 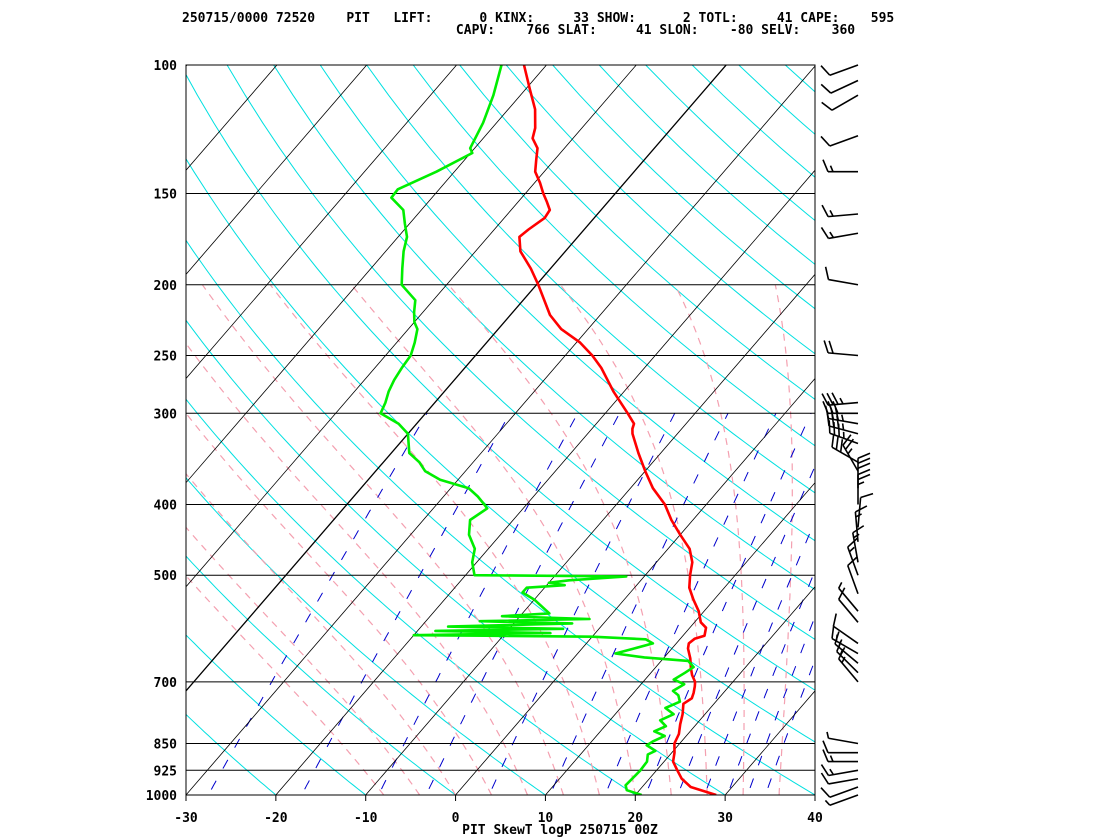 What do you see at coordinates (276, 818) in the screenshot?
I see `temperature-tick-label: -20` at bounding box center [276, 818].